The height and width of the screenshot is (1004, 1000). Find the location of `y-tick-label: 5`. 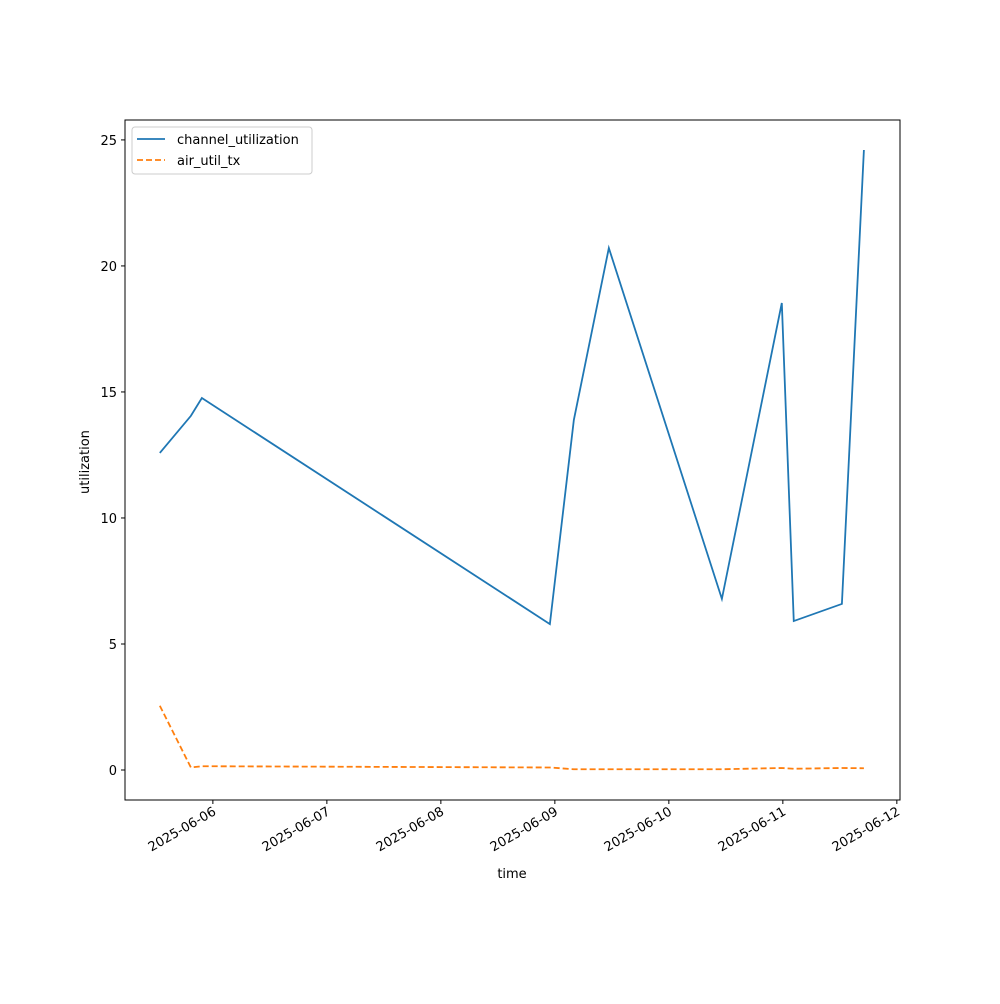

y-tick-label: 5 is located at coordinates (113, 645).